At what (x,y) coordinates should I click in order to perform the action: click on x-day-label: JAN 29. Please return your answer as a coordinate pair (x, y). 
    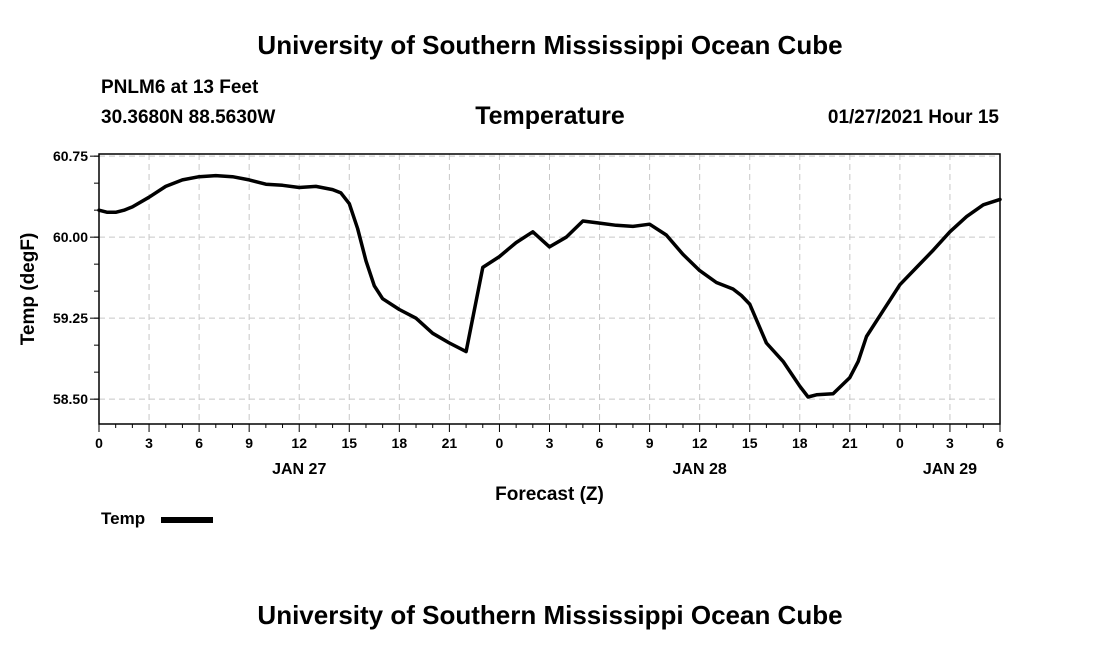
    Looking at the image, I should click on (950, 469).